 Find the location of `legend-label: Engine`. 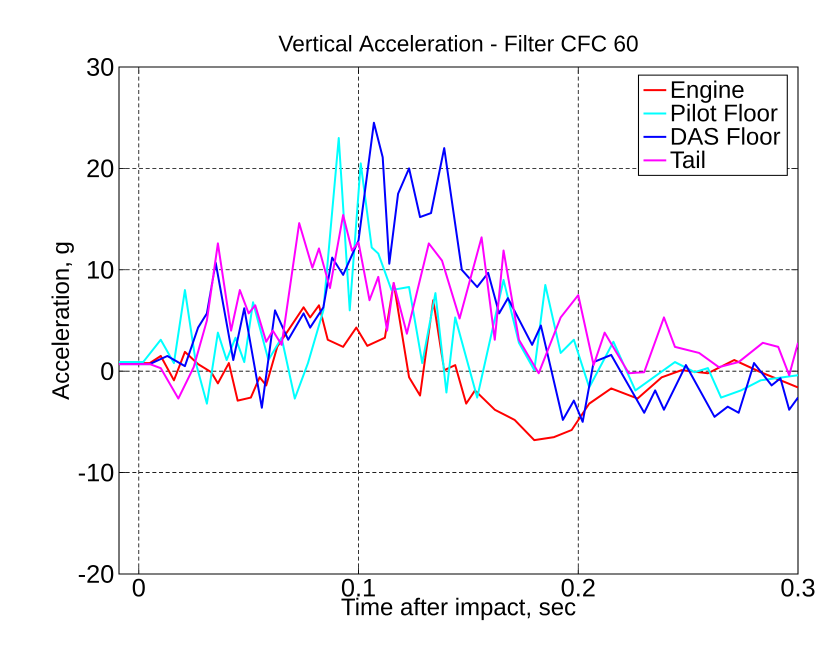

legend-label: Engine is located at coordinates (708, 91).